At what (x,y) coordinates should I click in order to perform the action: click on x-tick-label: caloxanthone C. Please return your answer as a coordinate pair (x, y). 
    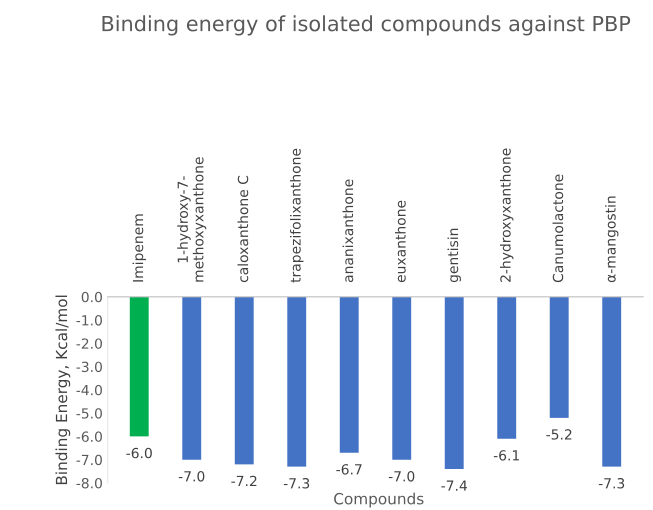
    Looking at the image, I should click on (243, 229).